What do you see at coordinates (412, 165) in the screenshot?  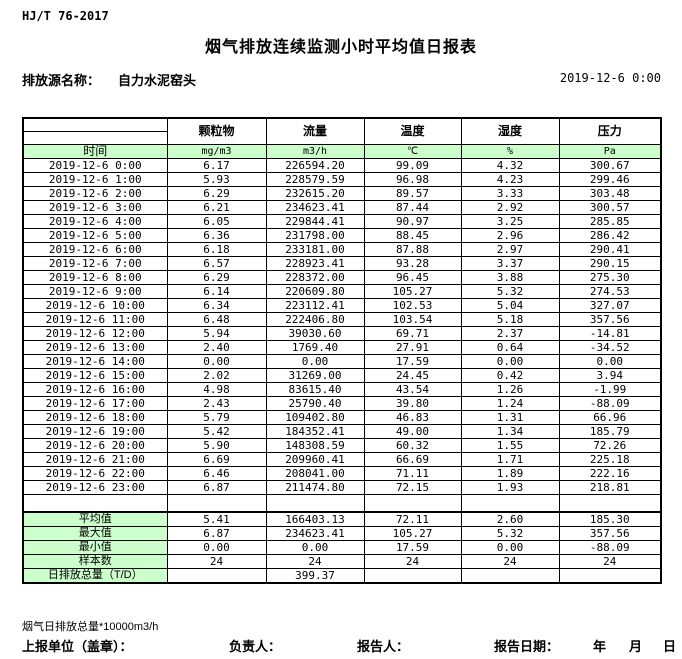 I see `value-cell: 99.09` at bounding box center [412, 165].